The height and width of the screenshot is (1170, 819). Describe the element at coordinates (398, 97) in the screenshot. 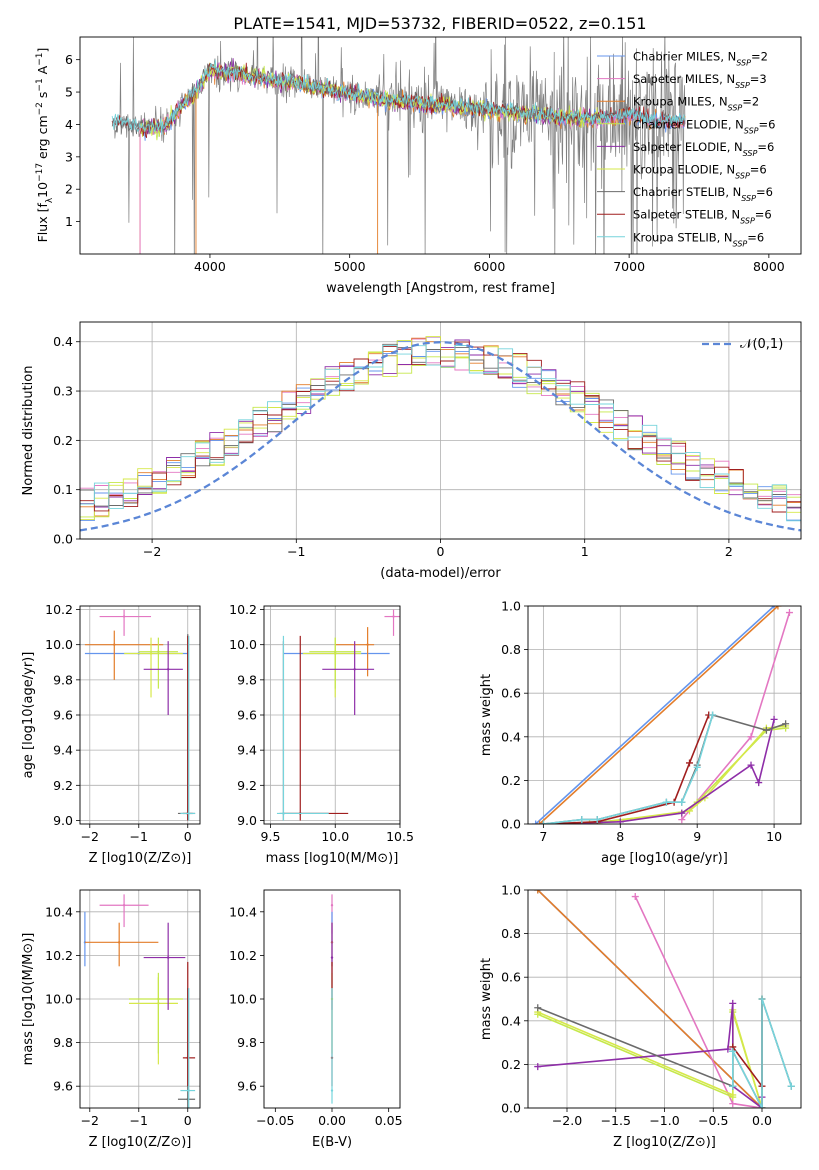

I see `model-spectrum-kroupa-stelib` at that location.